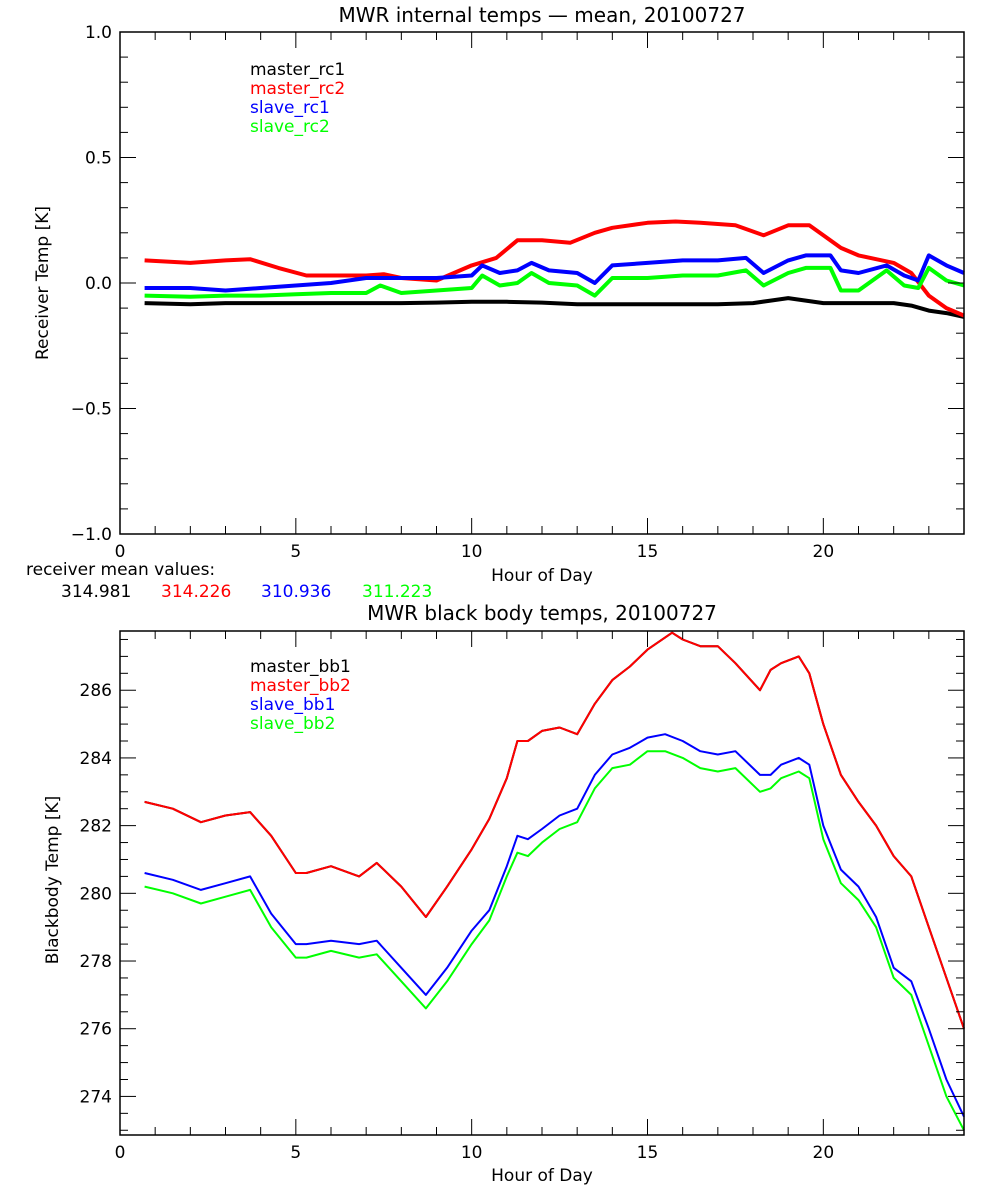  Describe the element at coordinates (98, 33) in the screenshot. I see `top-y-tick-label: 1.0` at that location.